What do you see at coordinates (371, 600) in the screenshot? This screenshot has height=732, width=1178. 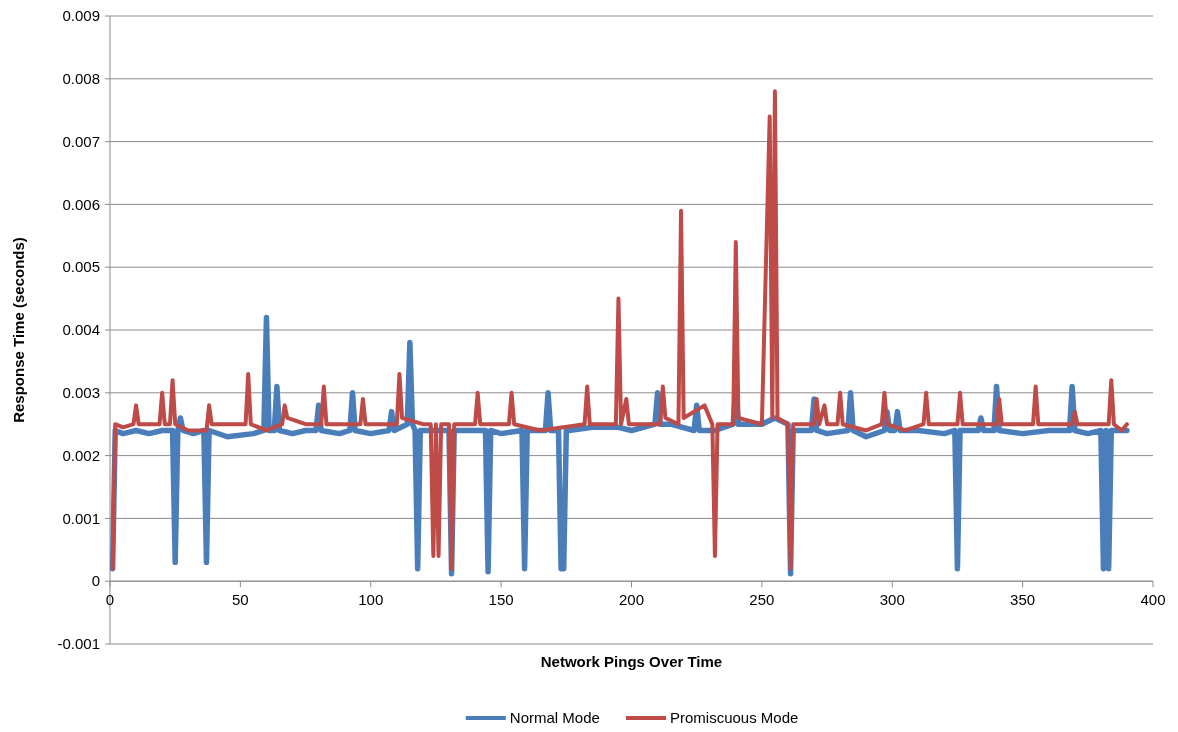 I see `x-tick-label: 100` at bounding box center [371, 600].